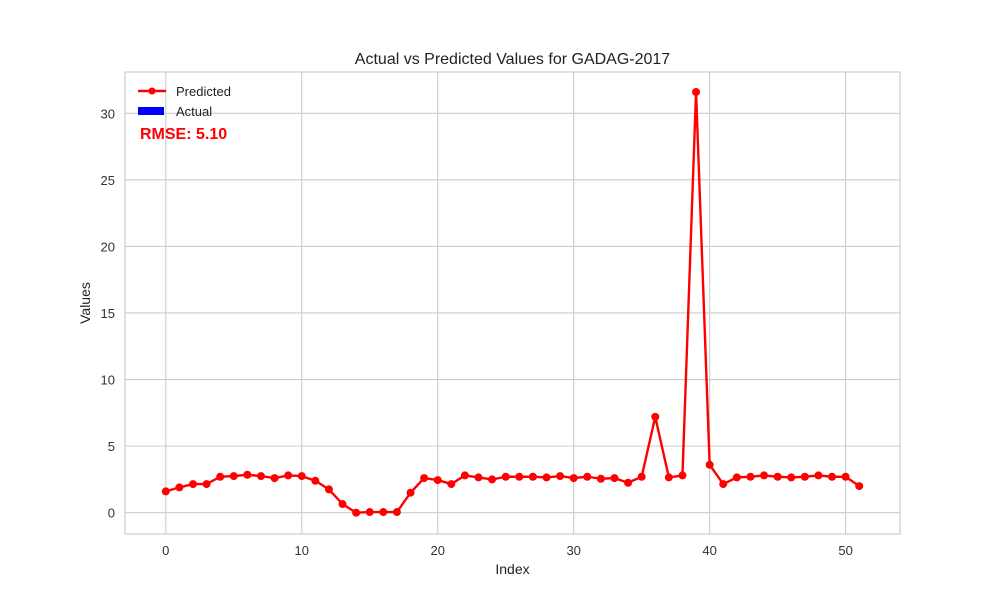 This screenshot has width=1000, height=605. What do you see at coordinates (108, 113) in the screenshot?
I see `y-tick-label: 30` at bounding box center [108, 113].